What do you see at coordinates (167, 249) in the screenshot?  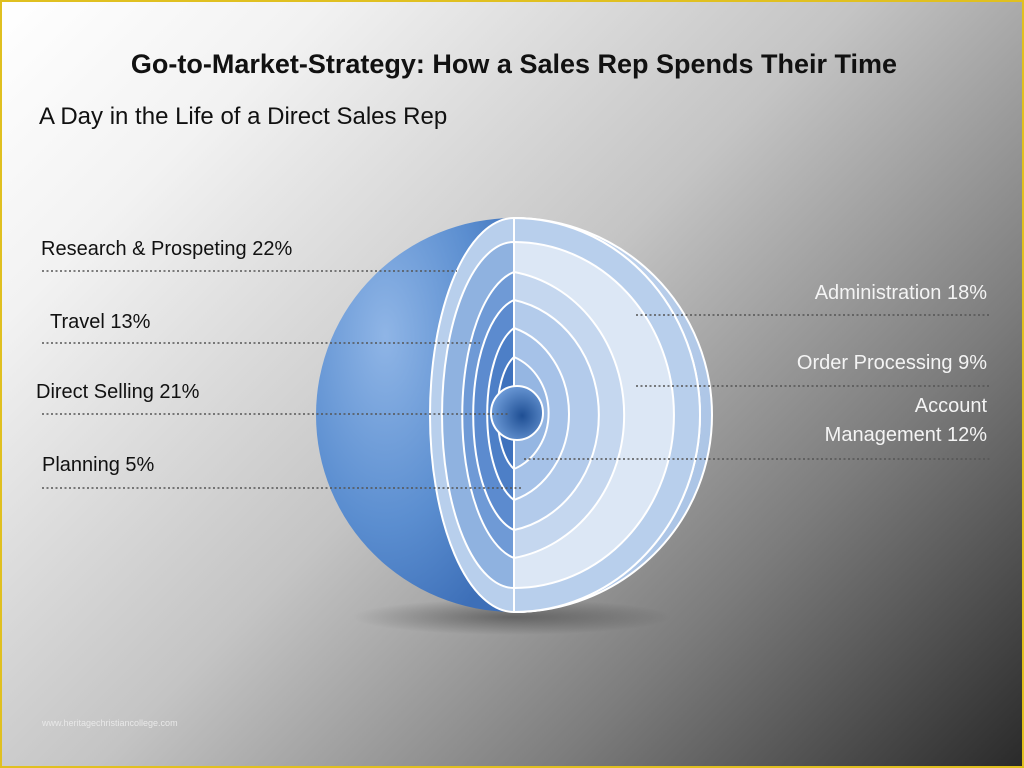 I see `label-research-prospecting: Research & Prospeting 22%` at bounding box center [167, 249].